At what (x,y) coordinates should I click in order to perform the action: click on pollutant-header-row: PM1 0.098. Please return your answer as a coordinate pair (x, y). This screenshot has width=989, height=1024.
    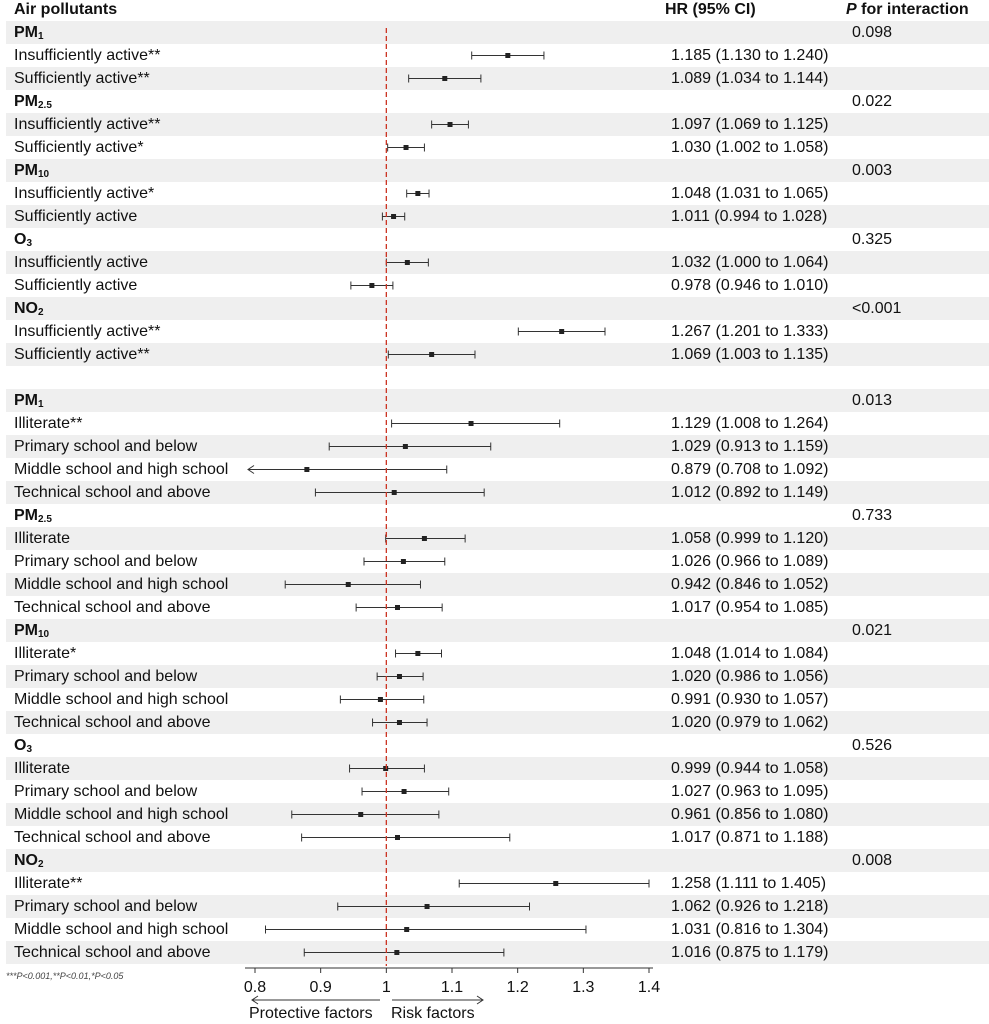
    Looking at the image, I should click on (497, 32).